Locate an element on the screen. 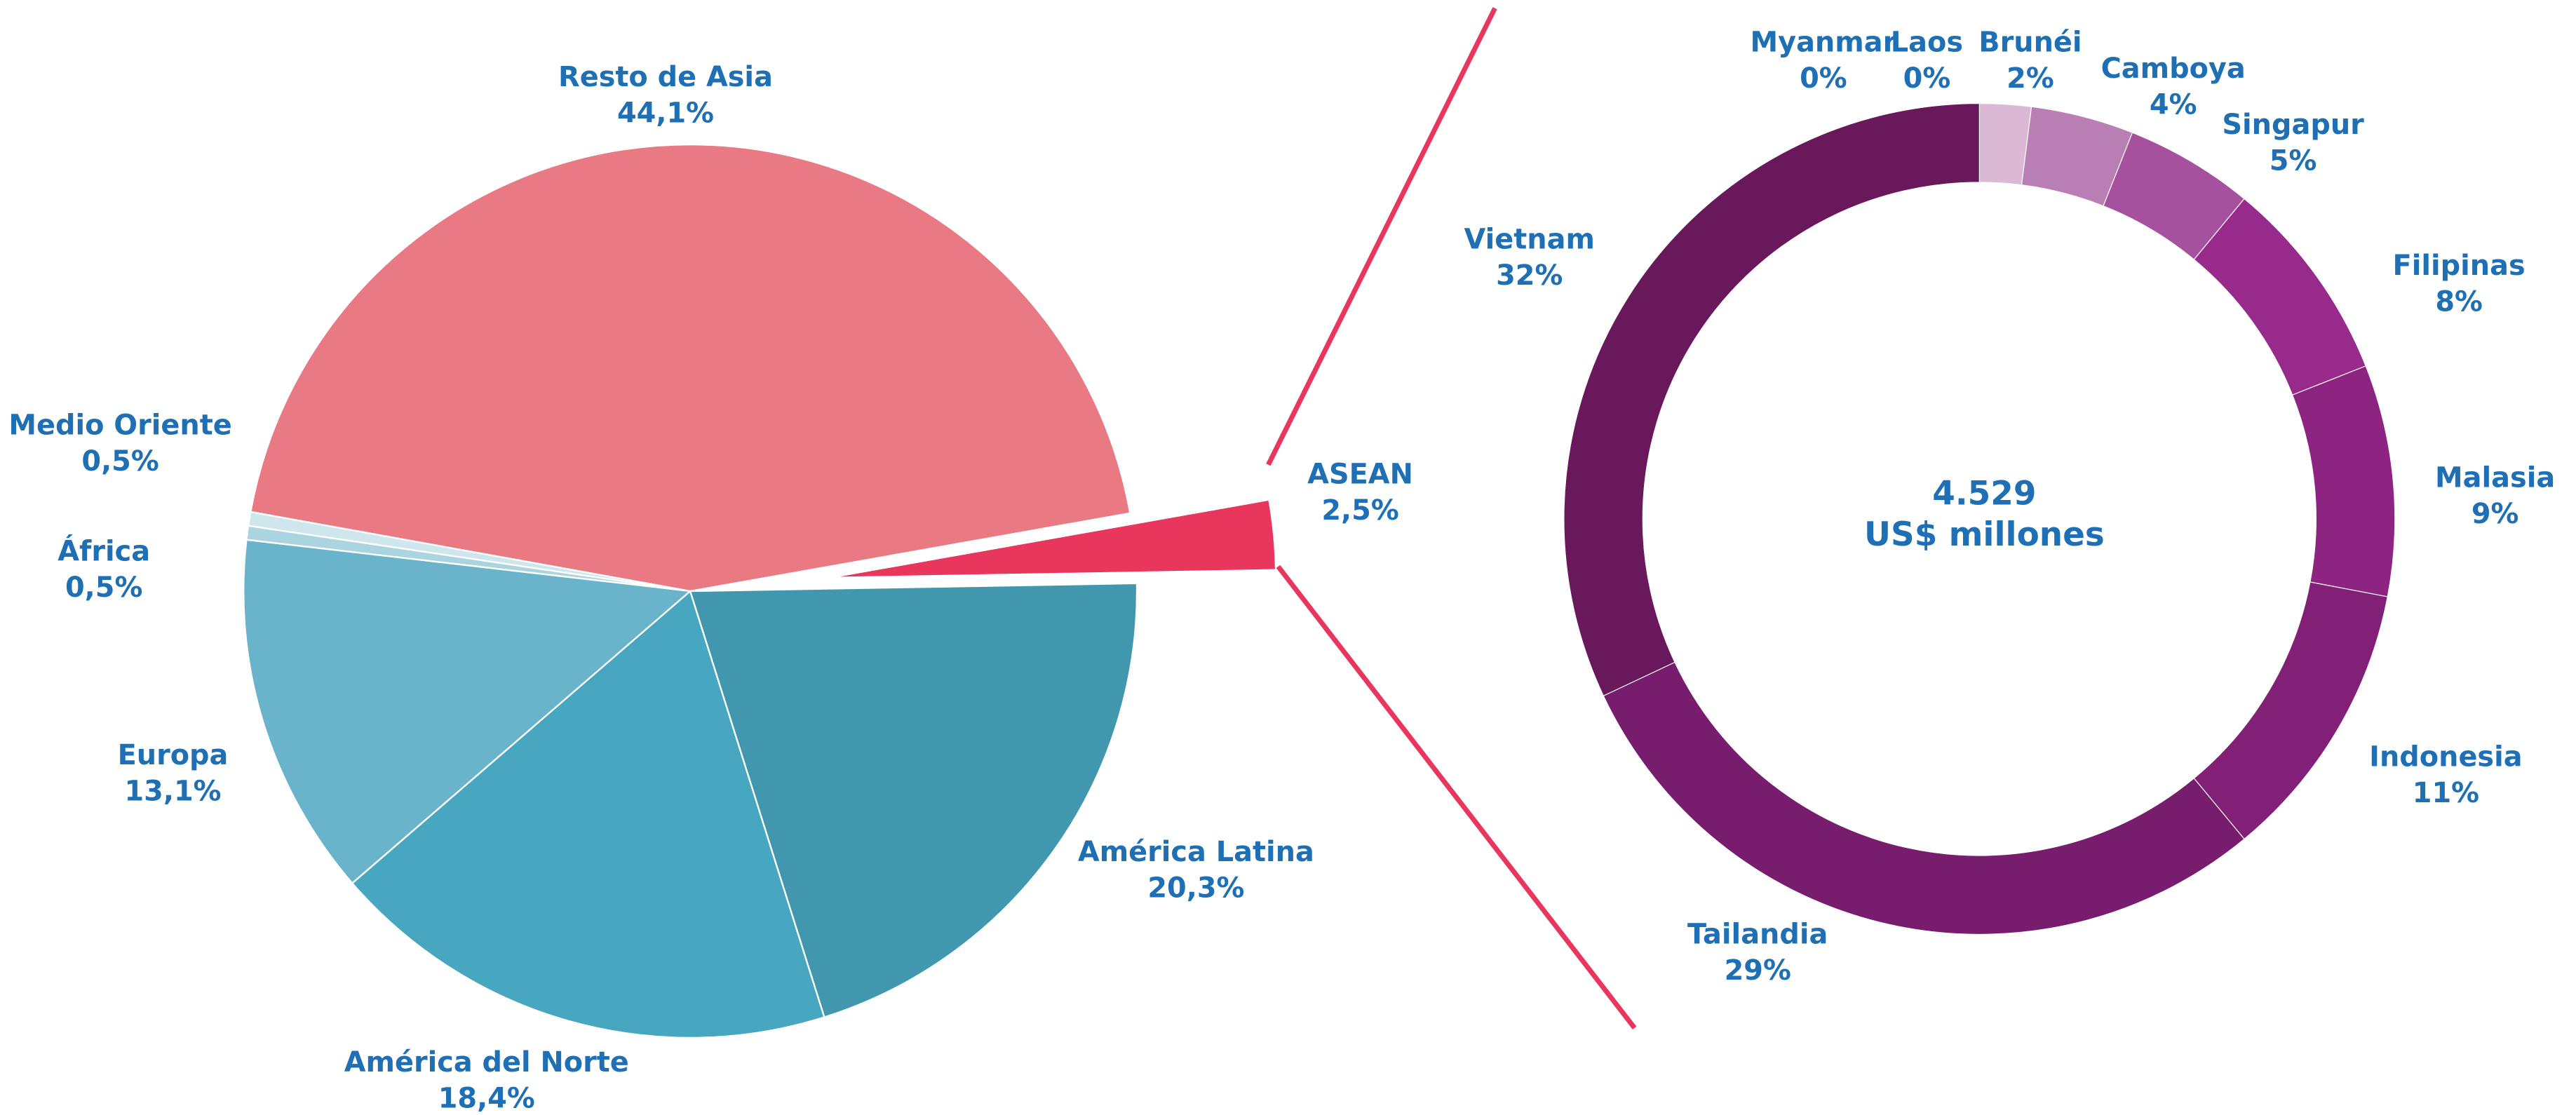 The height and width of the screenshot is (1115, 2576). value-label: 2% is located at coordinates (2030, 78).